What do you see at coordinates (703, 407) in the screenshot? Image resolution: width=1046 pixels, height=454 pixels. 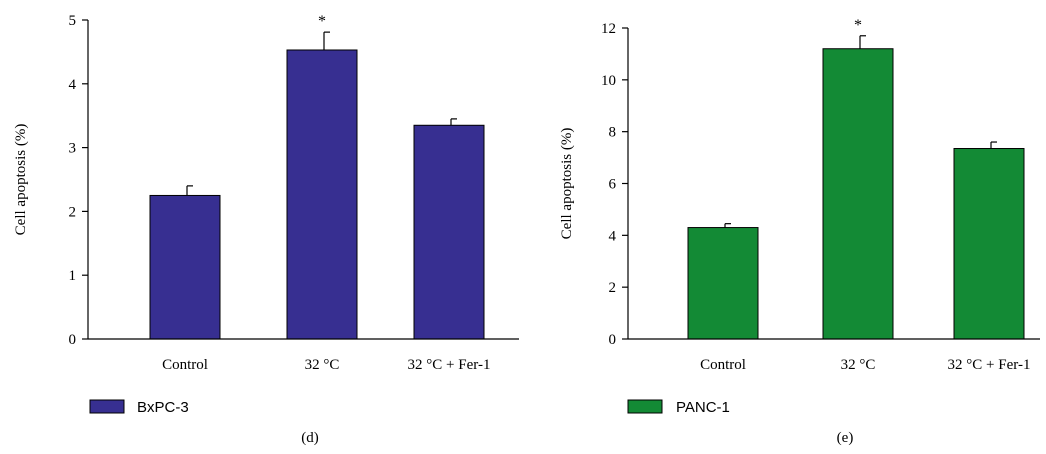 I see `legend-label: PANC-1` at bounding box center [703, 407].